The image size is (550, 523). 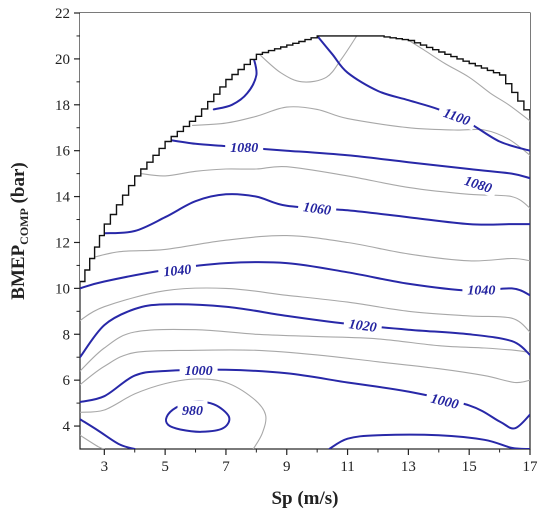 I want to click on contour-label-980: 980, so click(x=192, y=411).